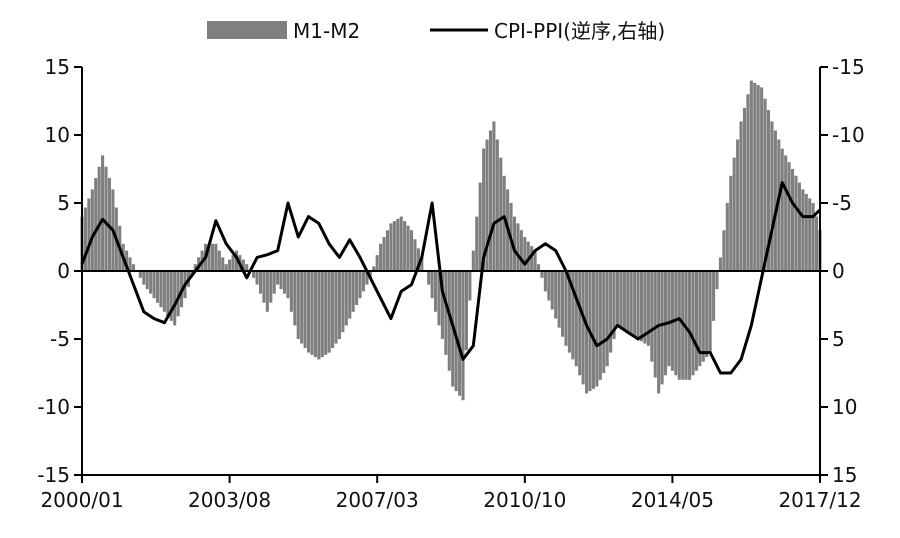 The width and height of the screenshot is (900, 538). I want to click on y-right-tick-label: 0, so click(838, 271).